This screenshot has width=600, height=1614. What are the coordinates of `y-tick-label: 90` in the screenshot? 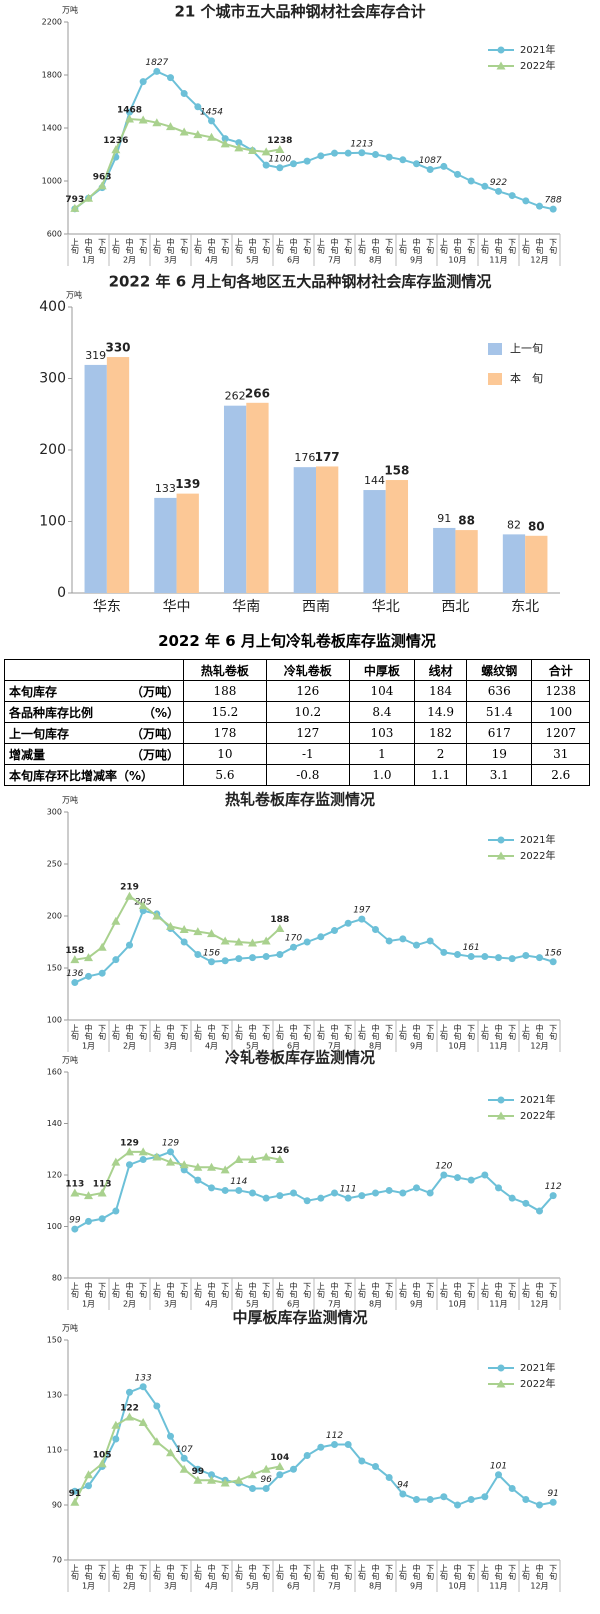 It's located at (57, 1505).